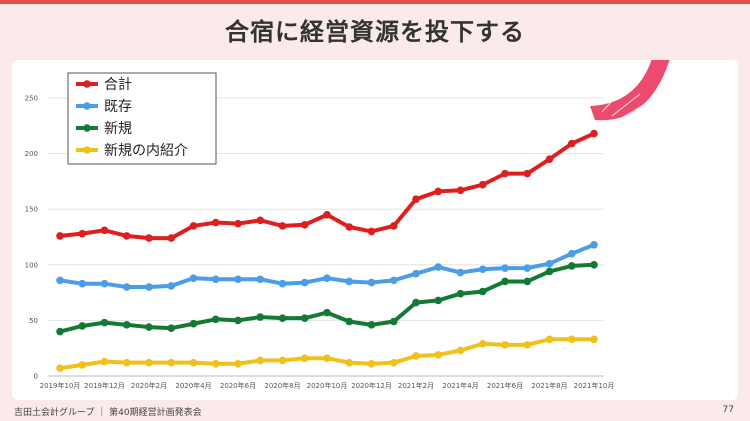 The width and height of the screenshot is (750, 421). I want to click on y-axis-ticks: 0 50 100 150 200 250, so click(31, 238).